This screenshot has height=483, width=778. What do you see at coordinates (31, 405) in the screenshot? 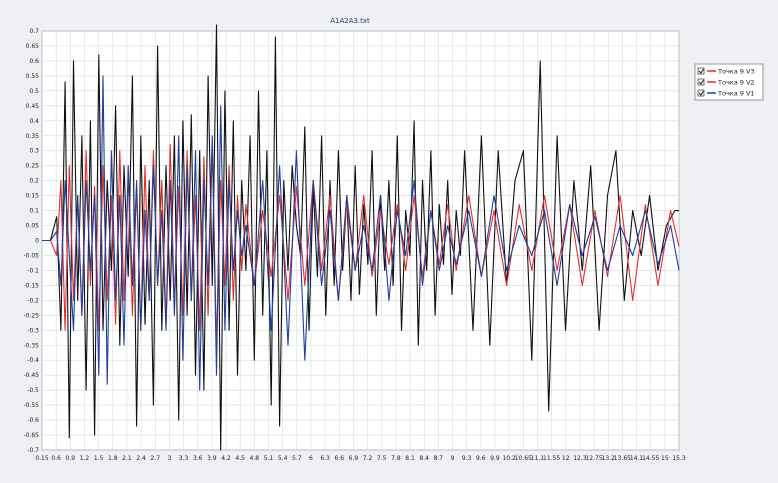
I see `y-tick-label: -0.55` at bounding box center [31, 405].